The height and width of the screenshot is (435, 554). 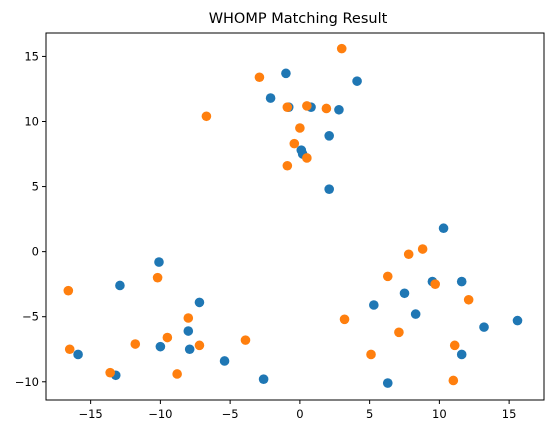 I want to click on x-tick-label: 15, so click(x=509, y=414).